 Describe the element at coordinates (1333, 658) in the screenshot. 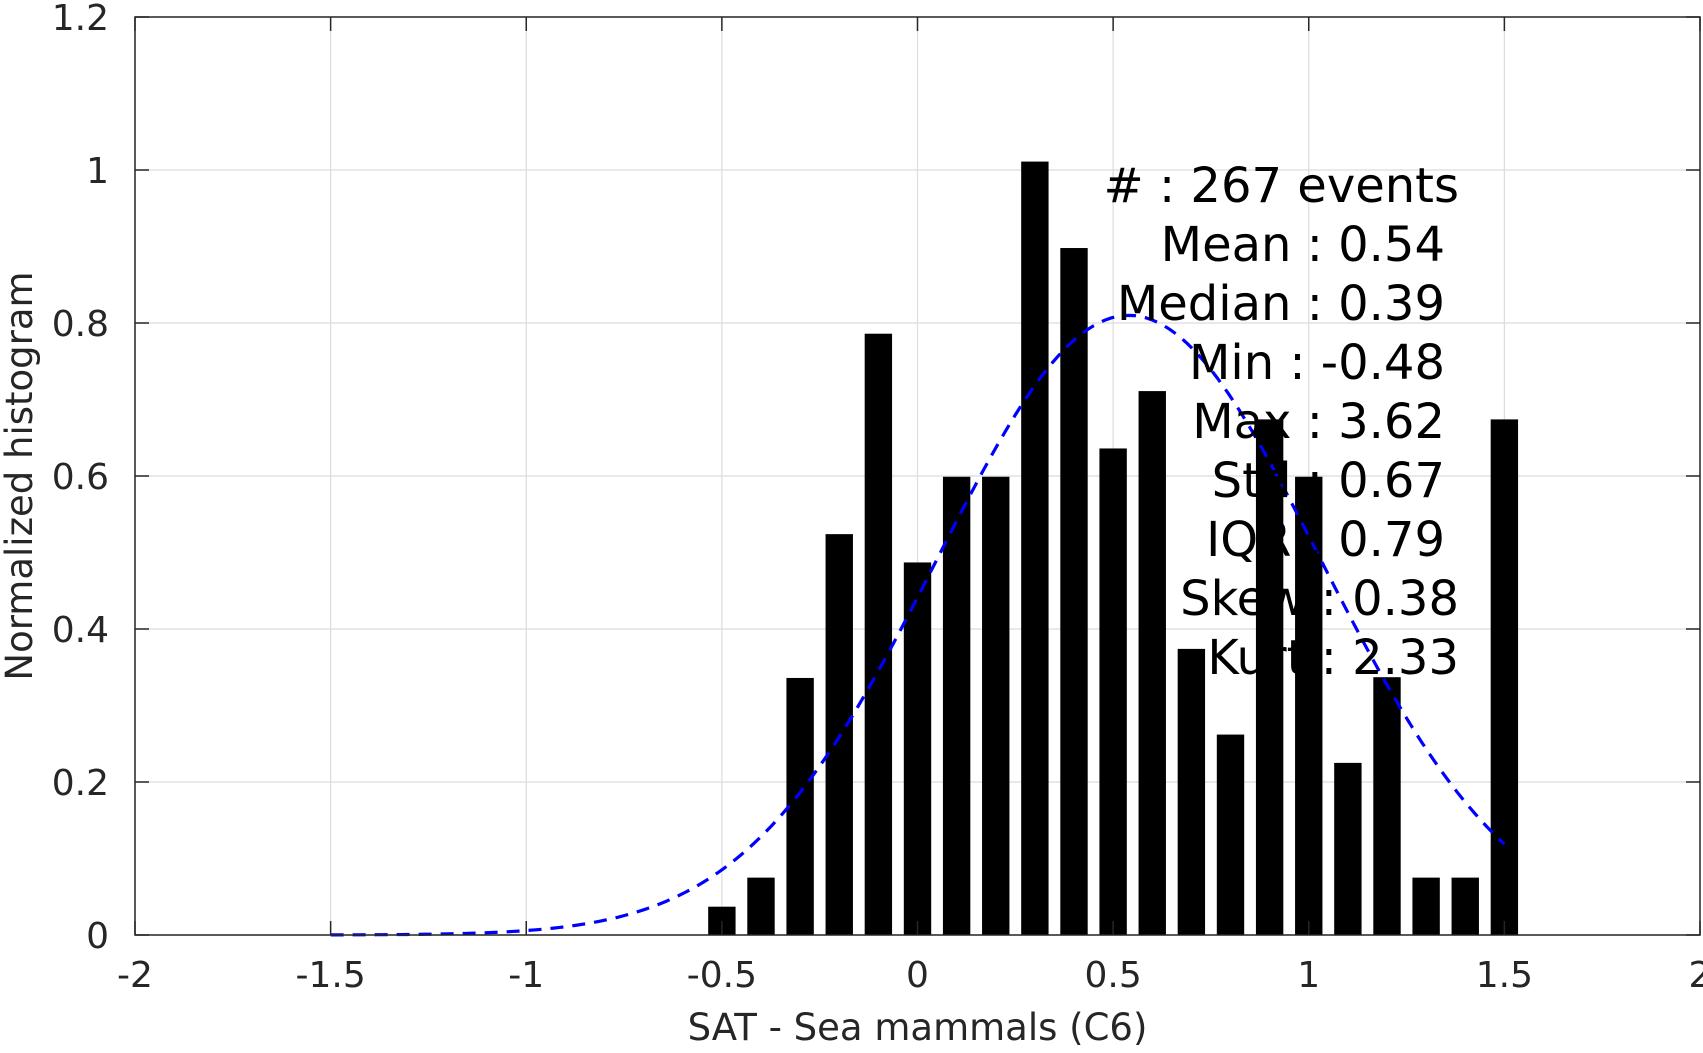

I see `stat-line: Kurt : 2.33` at that location.